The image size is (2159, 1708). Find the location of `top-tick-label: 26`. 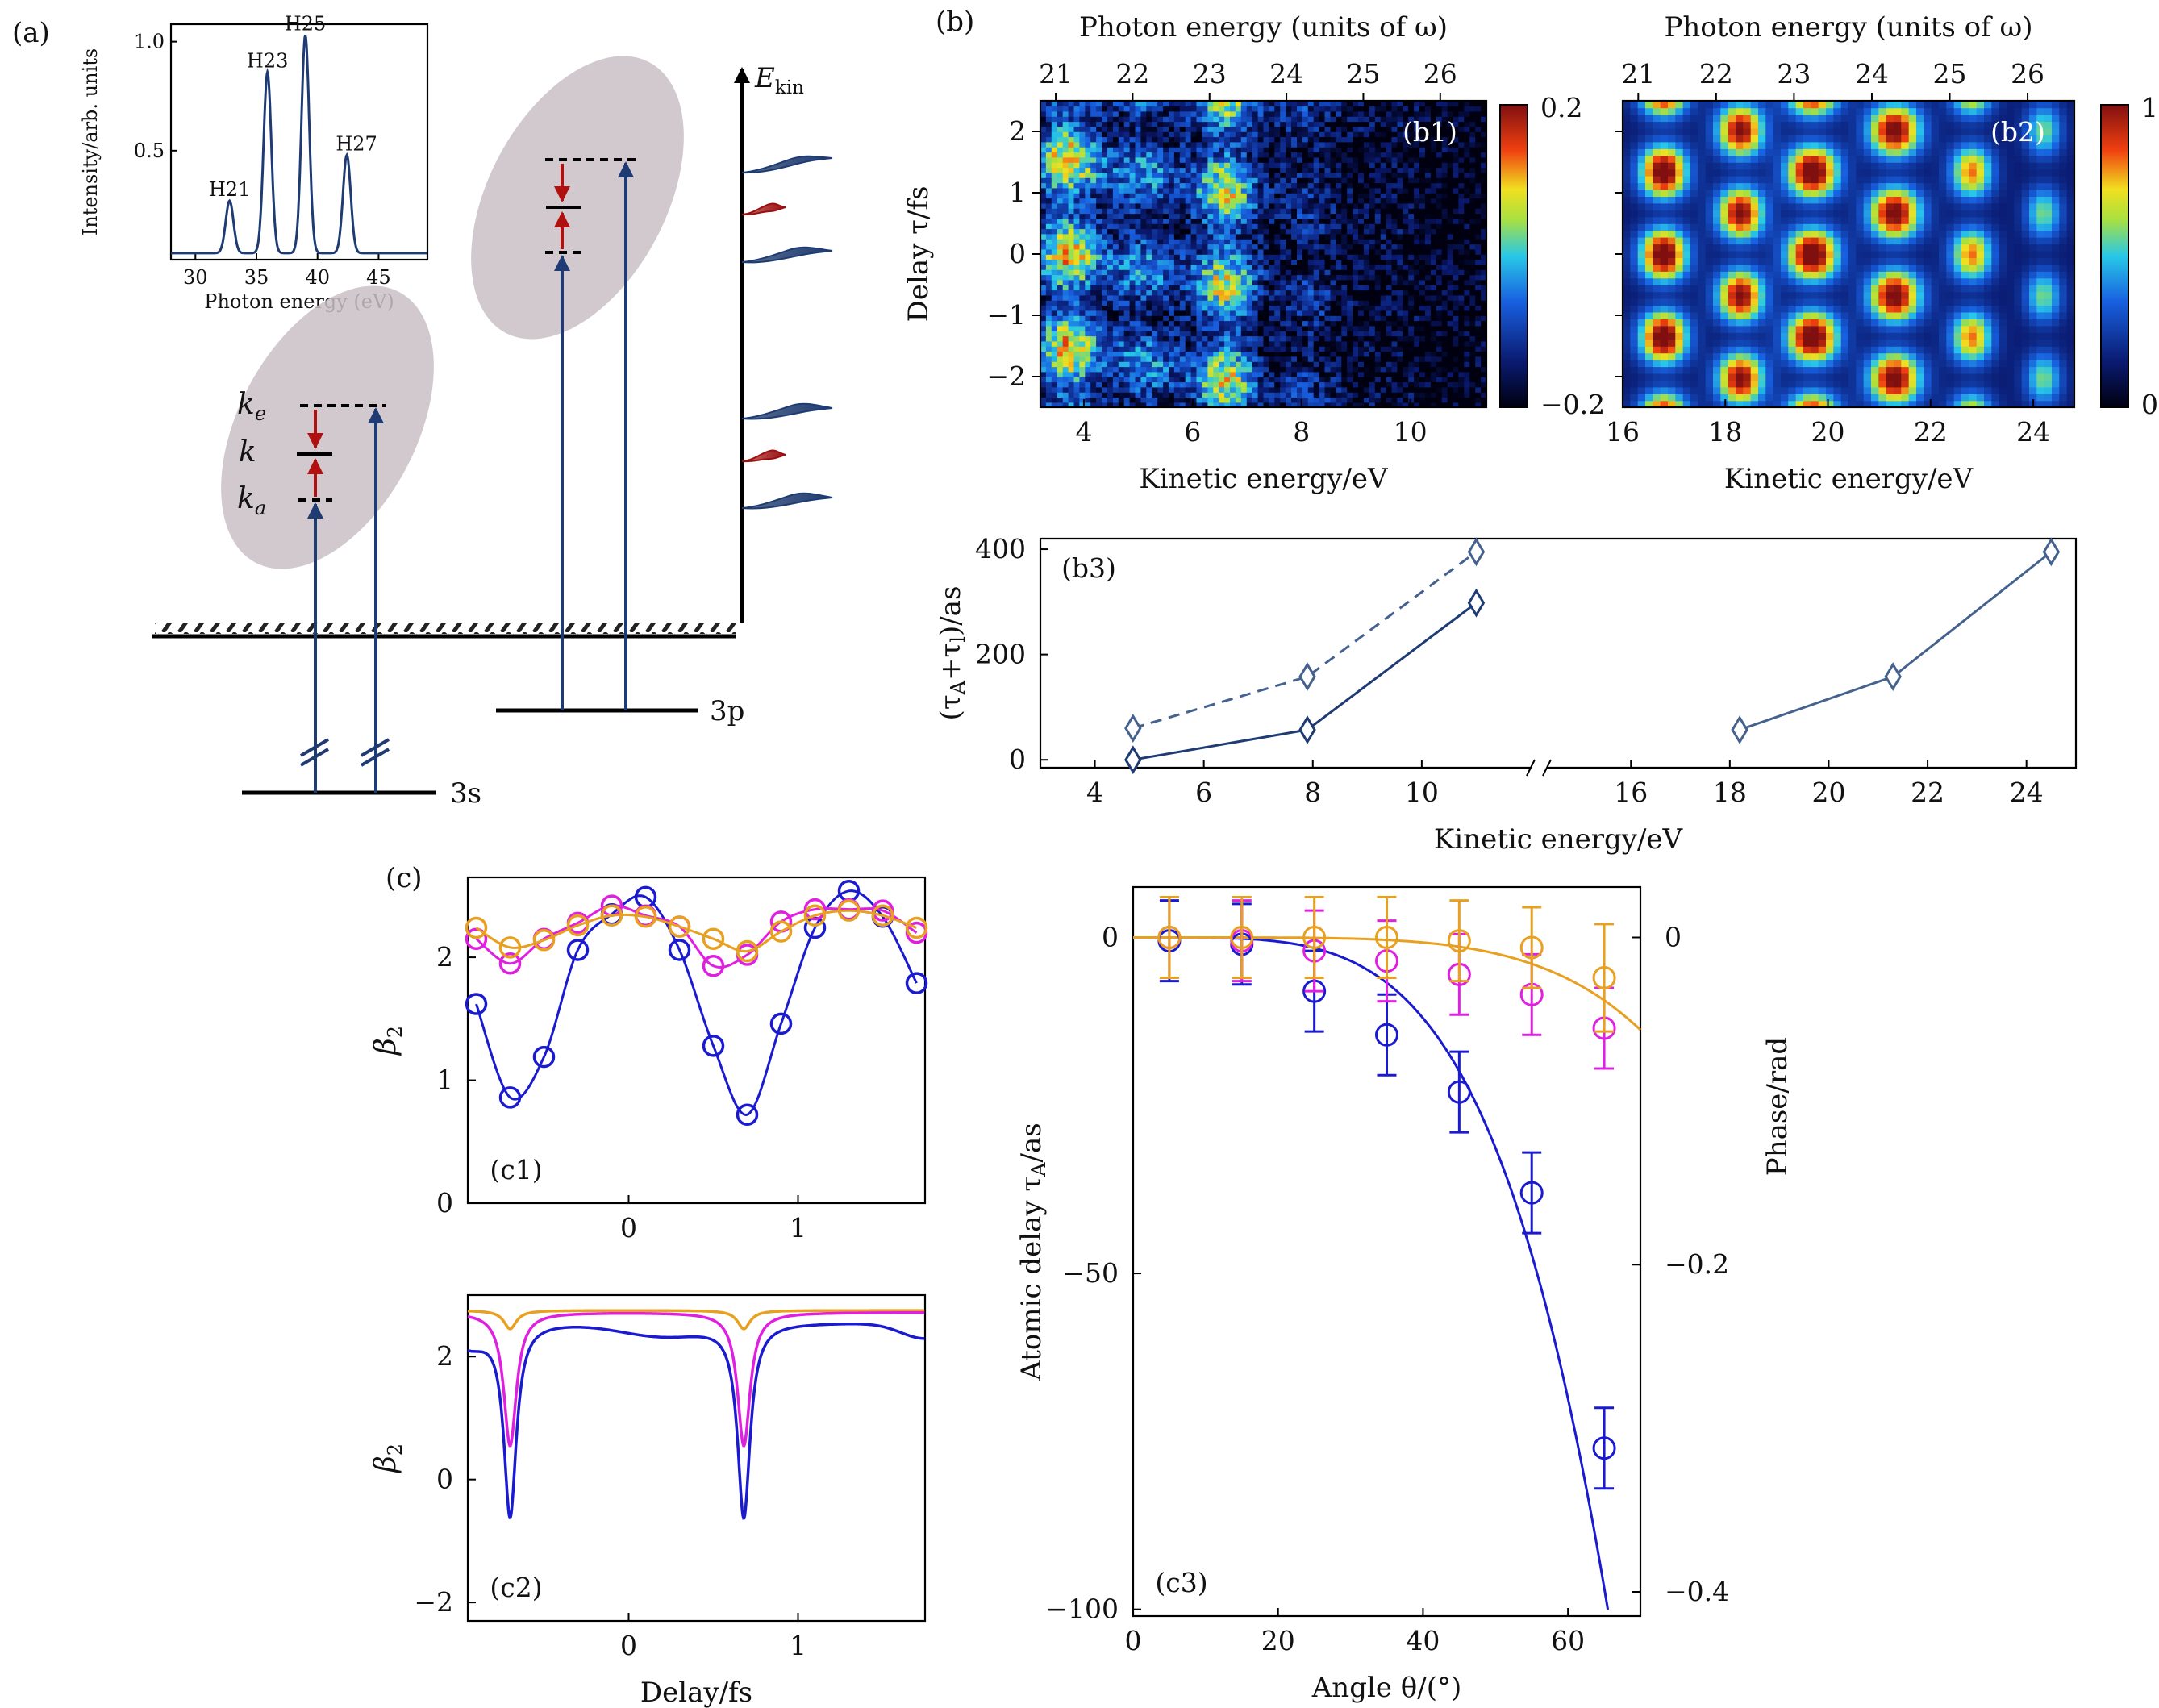

top-tick-label: 26 is located at coordinates (1440, 74).